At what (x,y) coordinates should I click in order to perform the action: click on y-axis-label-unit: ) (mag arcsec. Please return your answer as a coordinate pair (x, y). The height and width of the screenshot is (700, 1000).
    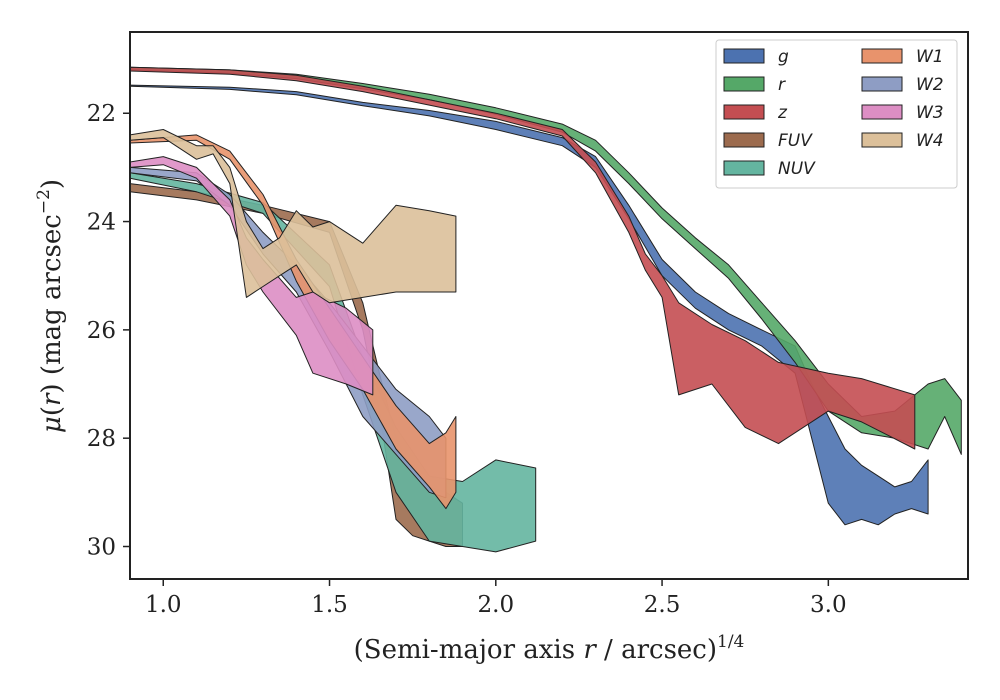
    Looking at the image, I should click on (52, 303).